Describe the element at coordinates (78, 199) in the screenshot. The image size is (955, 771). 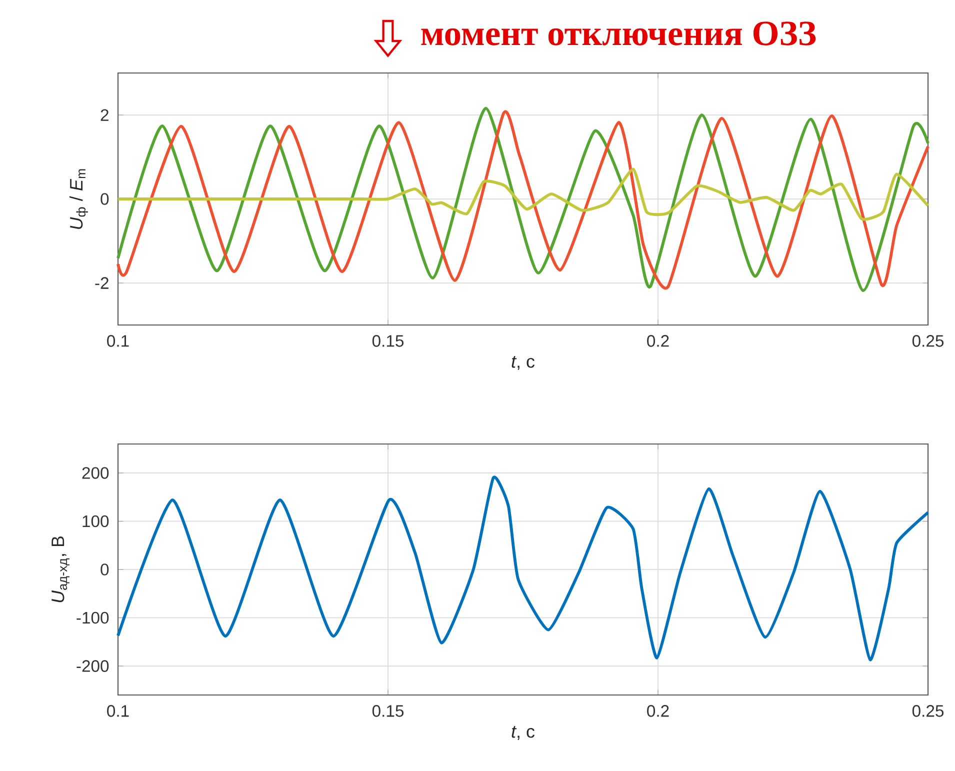
I see `y-axis-title: U$_{ф}$ / E$_{m}$` at that location.